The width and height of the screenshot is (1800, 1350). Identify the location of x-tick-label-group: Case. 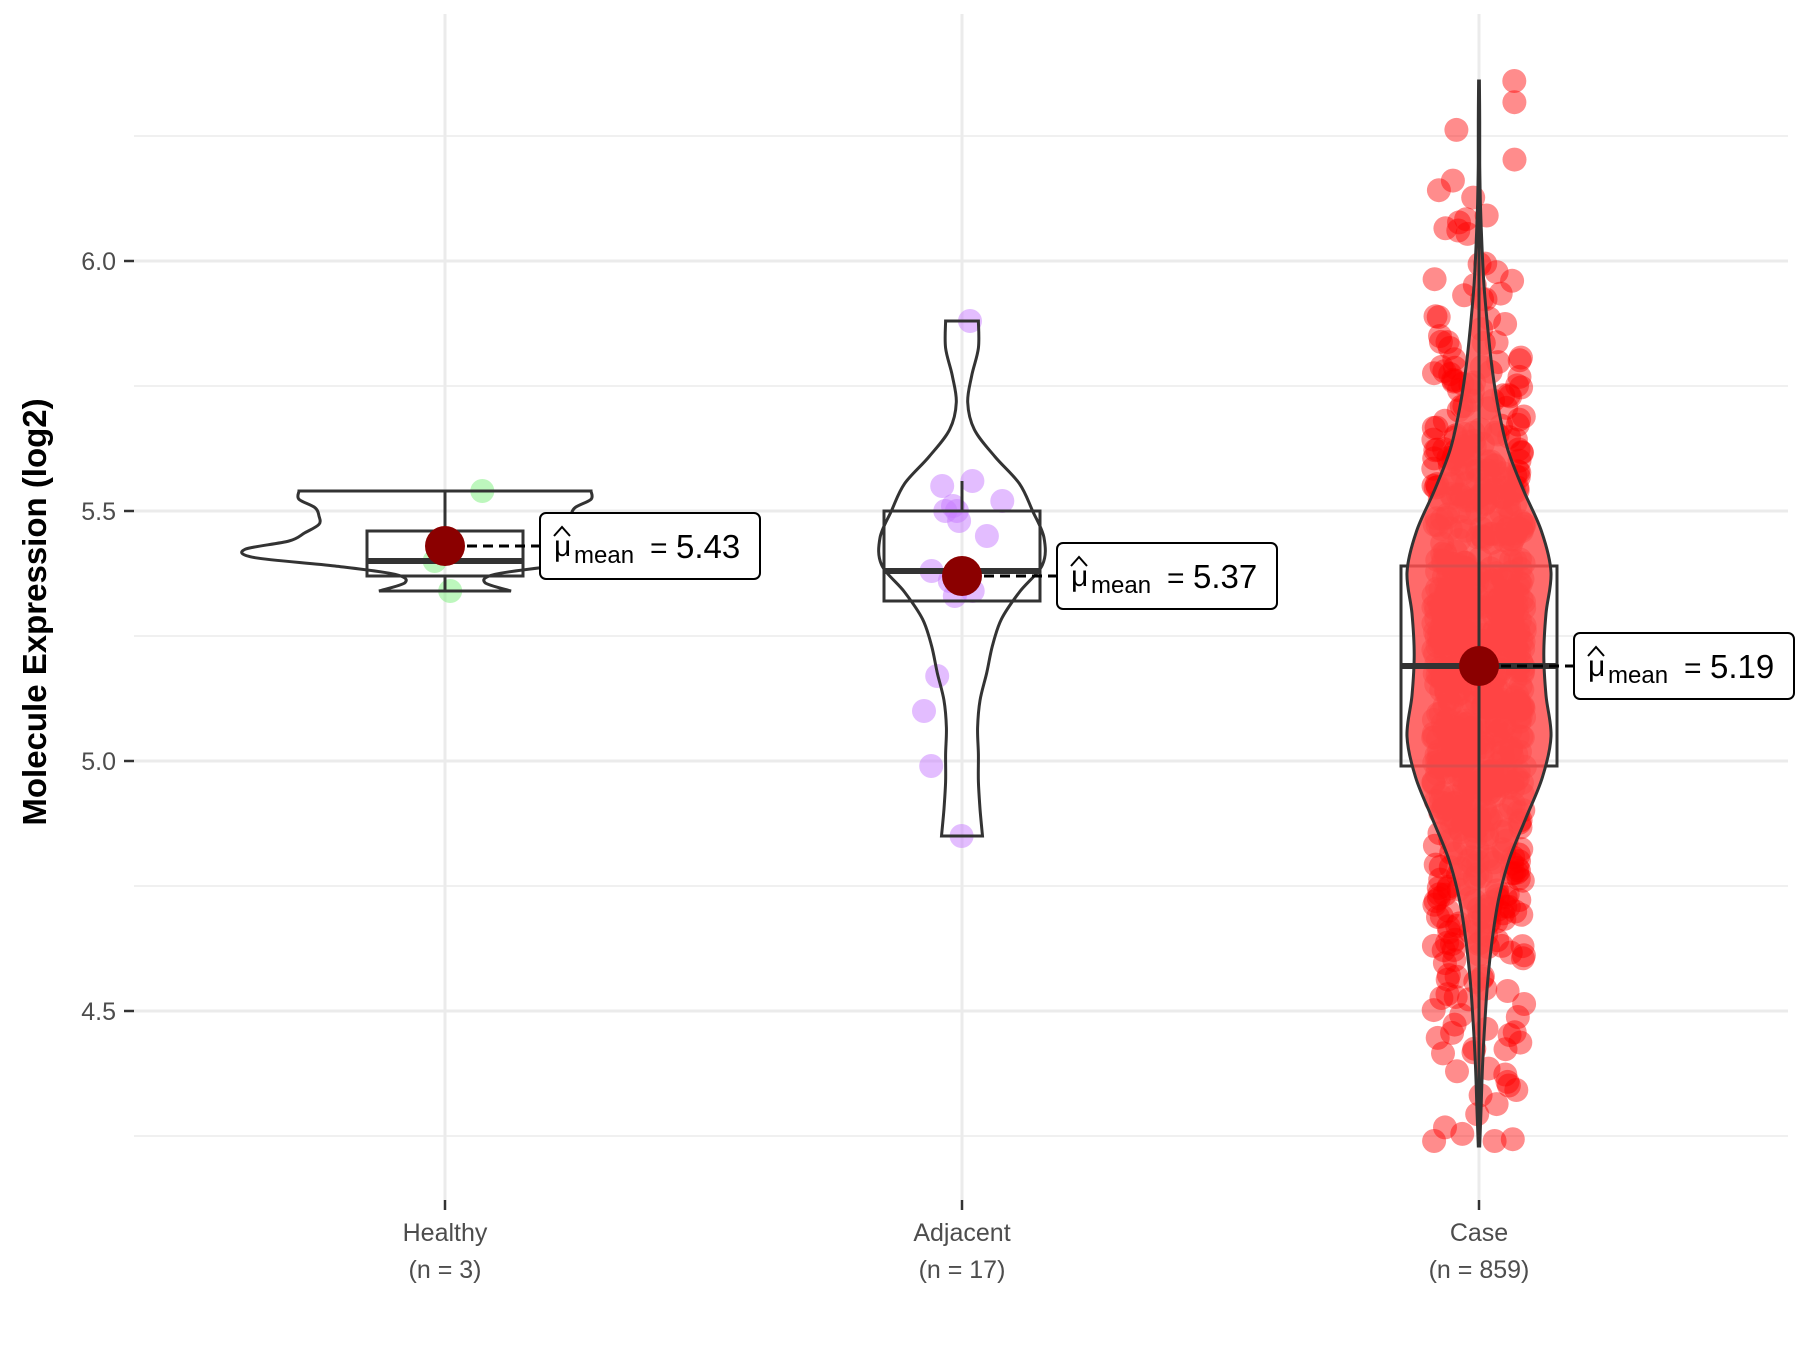
(1479, 1233).